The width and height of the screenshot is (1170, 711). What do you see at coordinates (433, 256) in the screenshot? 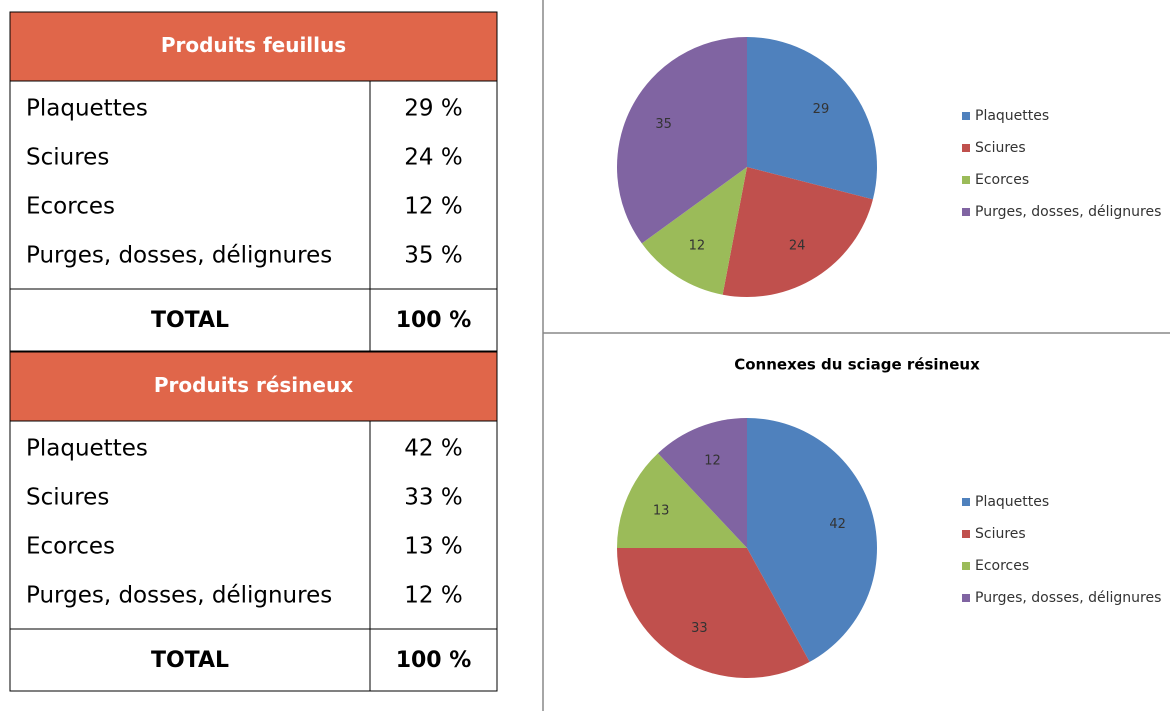
I see `row-value: 35 %` at bounding box center [433, 256].